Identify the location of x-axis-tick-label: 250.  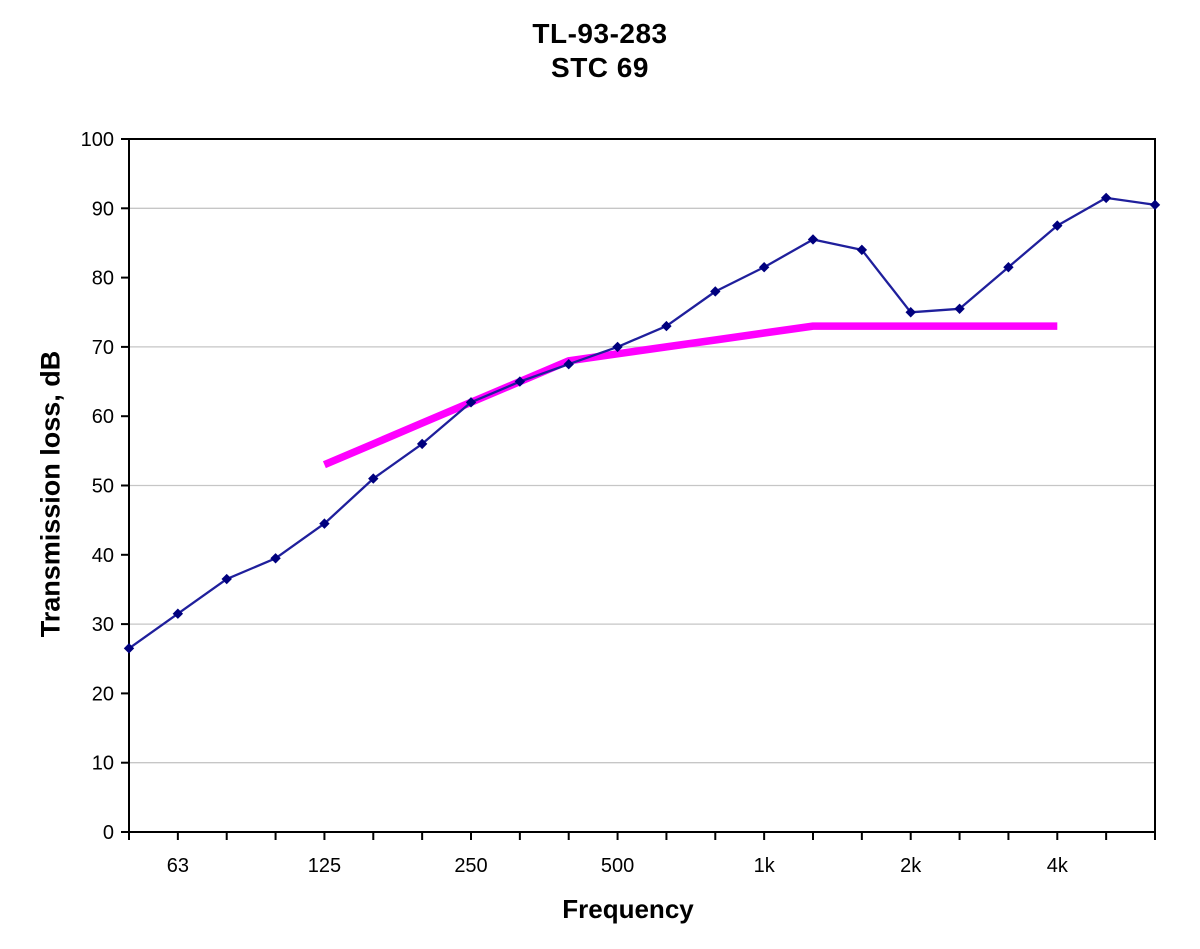
(470, 866).